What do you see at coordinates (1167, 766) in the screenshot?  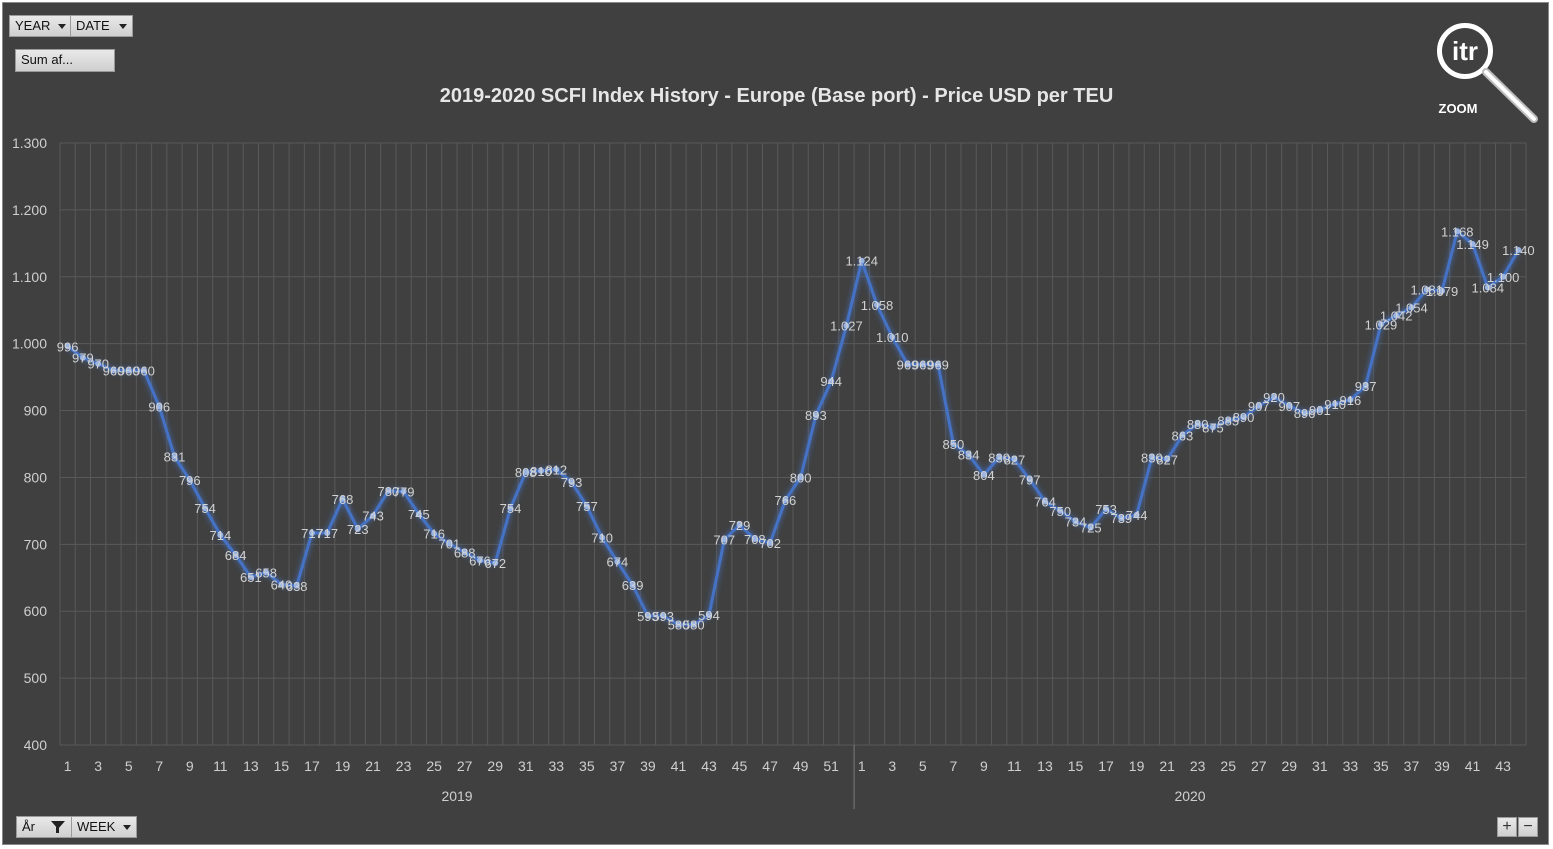 I see `x-tick-label: 21` at bounding box center [1167, 766].